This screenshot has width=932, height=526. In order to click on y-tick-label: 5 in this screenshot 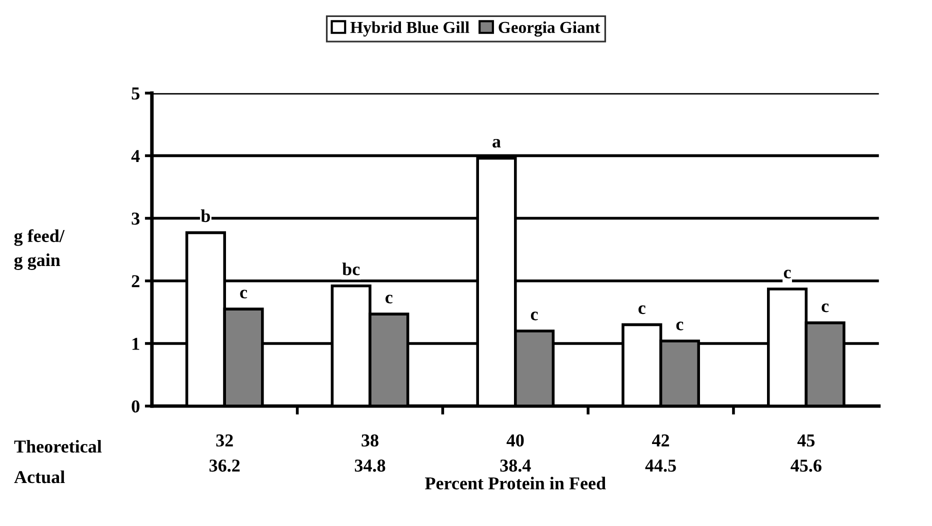, I will do `click(136, 94)`.